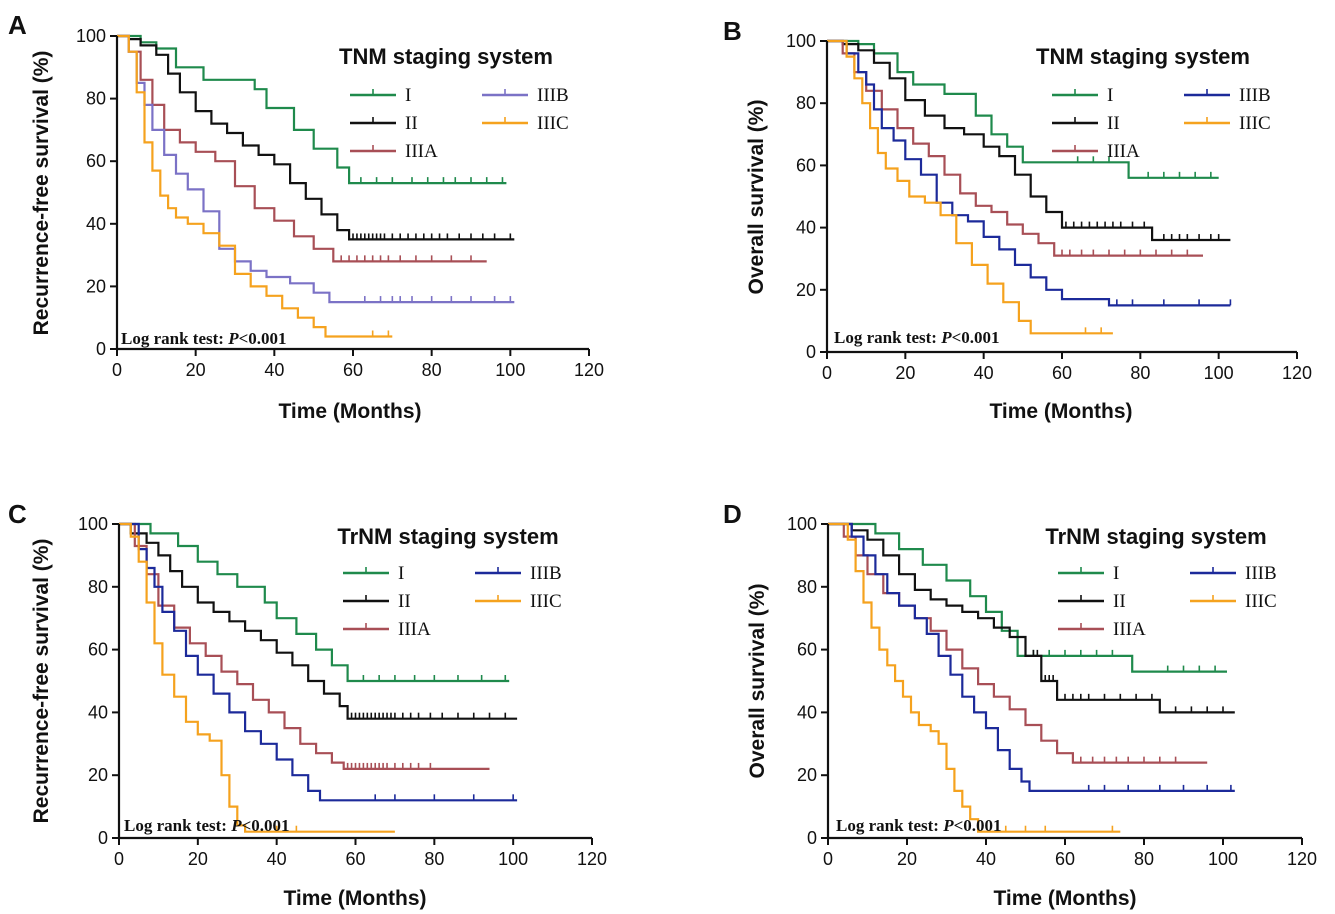 This screenshot has width=1335, height=914. Describe the element at coordinates (1155, 536) in the screenshot. I see `panel-d-legend-title: TrNM staging system` at that location.